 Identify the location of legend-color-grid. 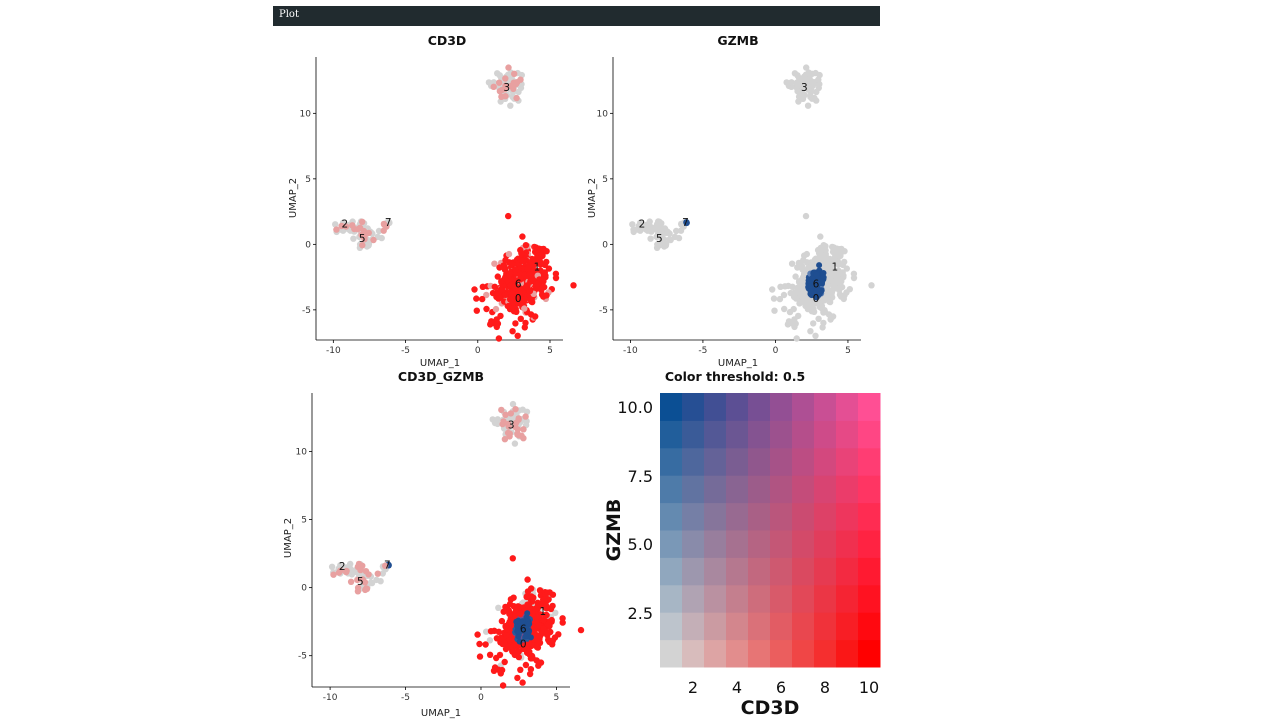
(770, 530).